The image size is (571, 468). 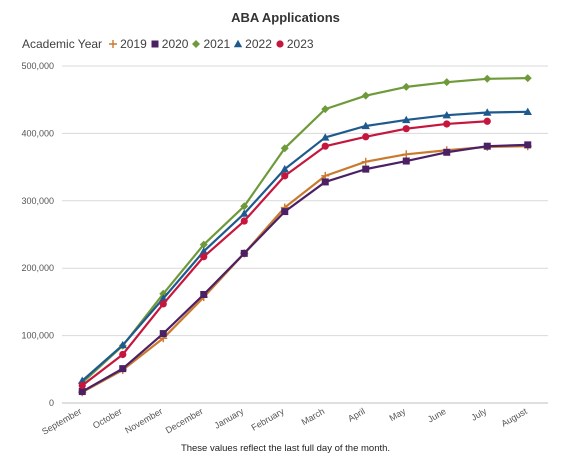 What do you see at coordinates (478, 414) in the screenshot?
I see `x-tick-label: July` at bounding box center [478, 414].